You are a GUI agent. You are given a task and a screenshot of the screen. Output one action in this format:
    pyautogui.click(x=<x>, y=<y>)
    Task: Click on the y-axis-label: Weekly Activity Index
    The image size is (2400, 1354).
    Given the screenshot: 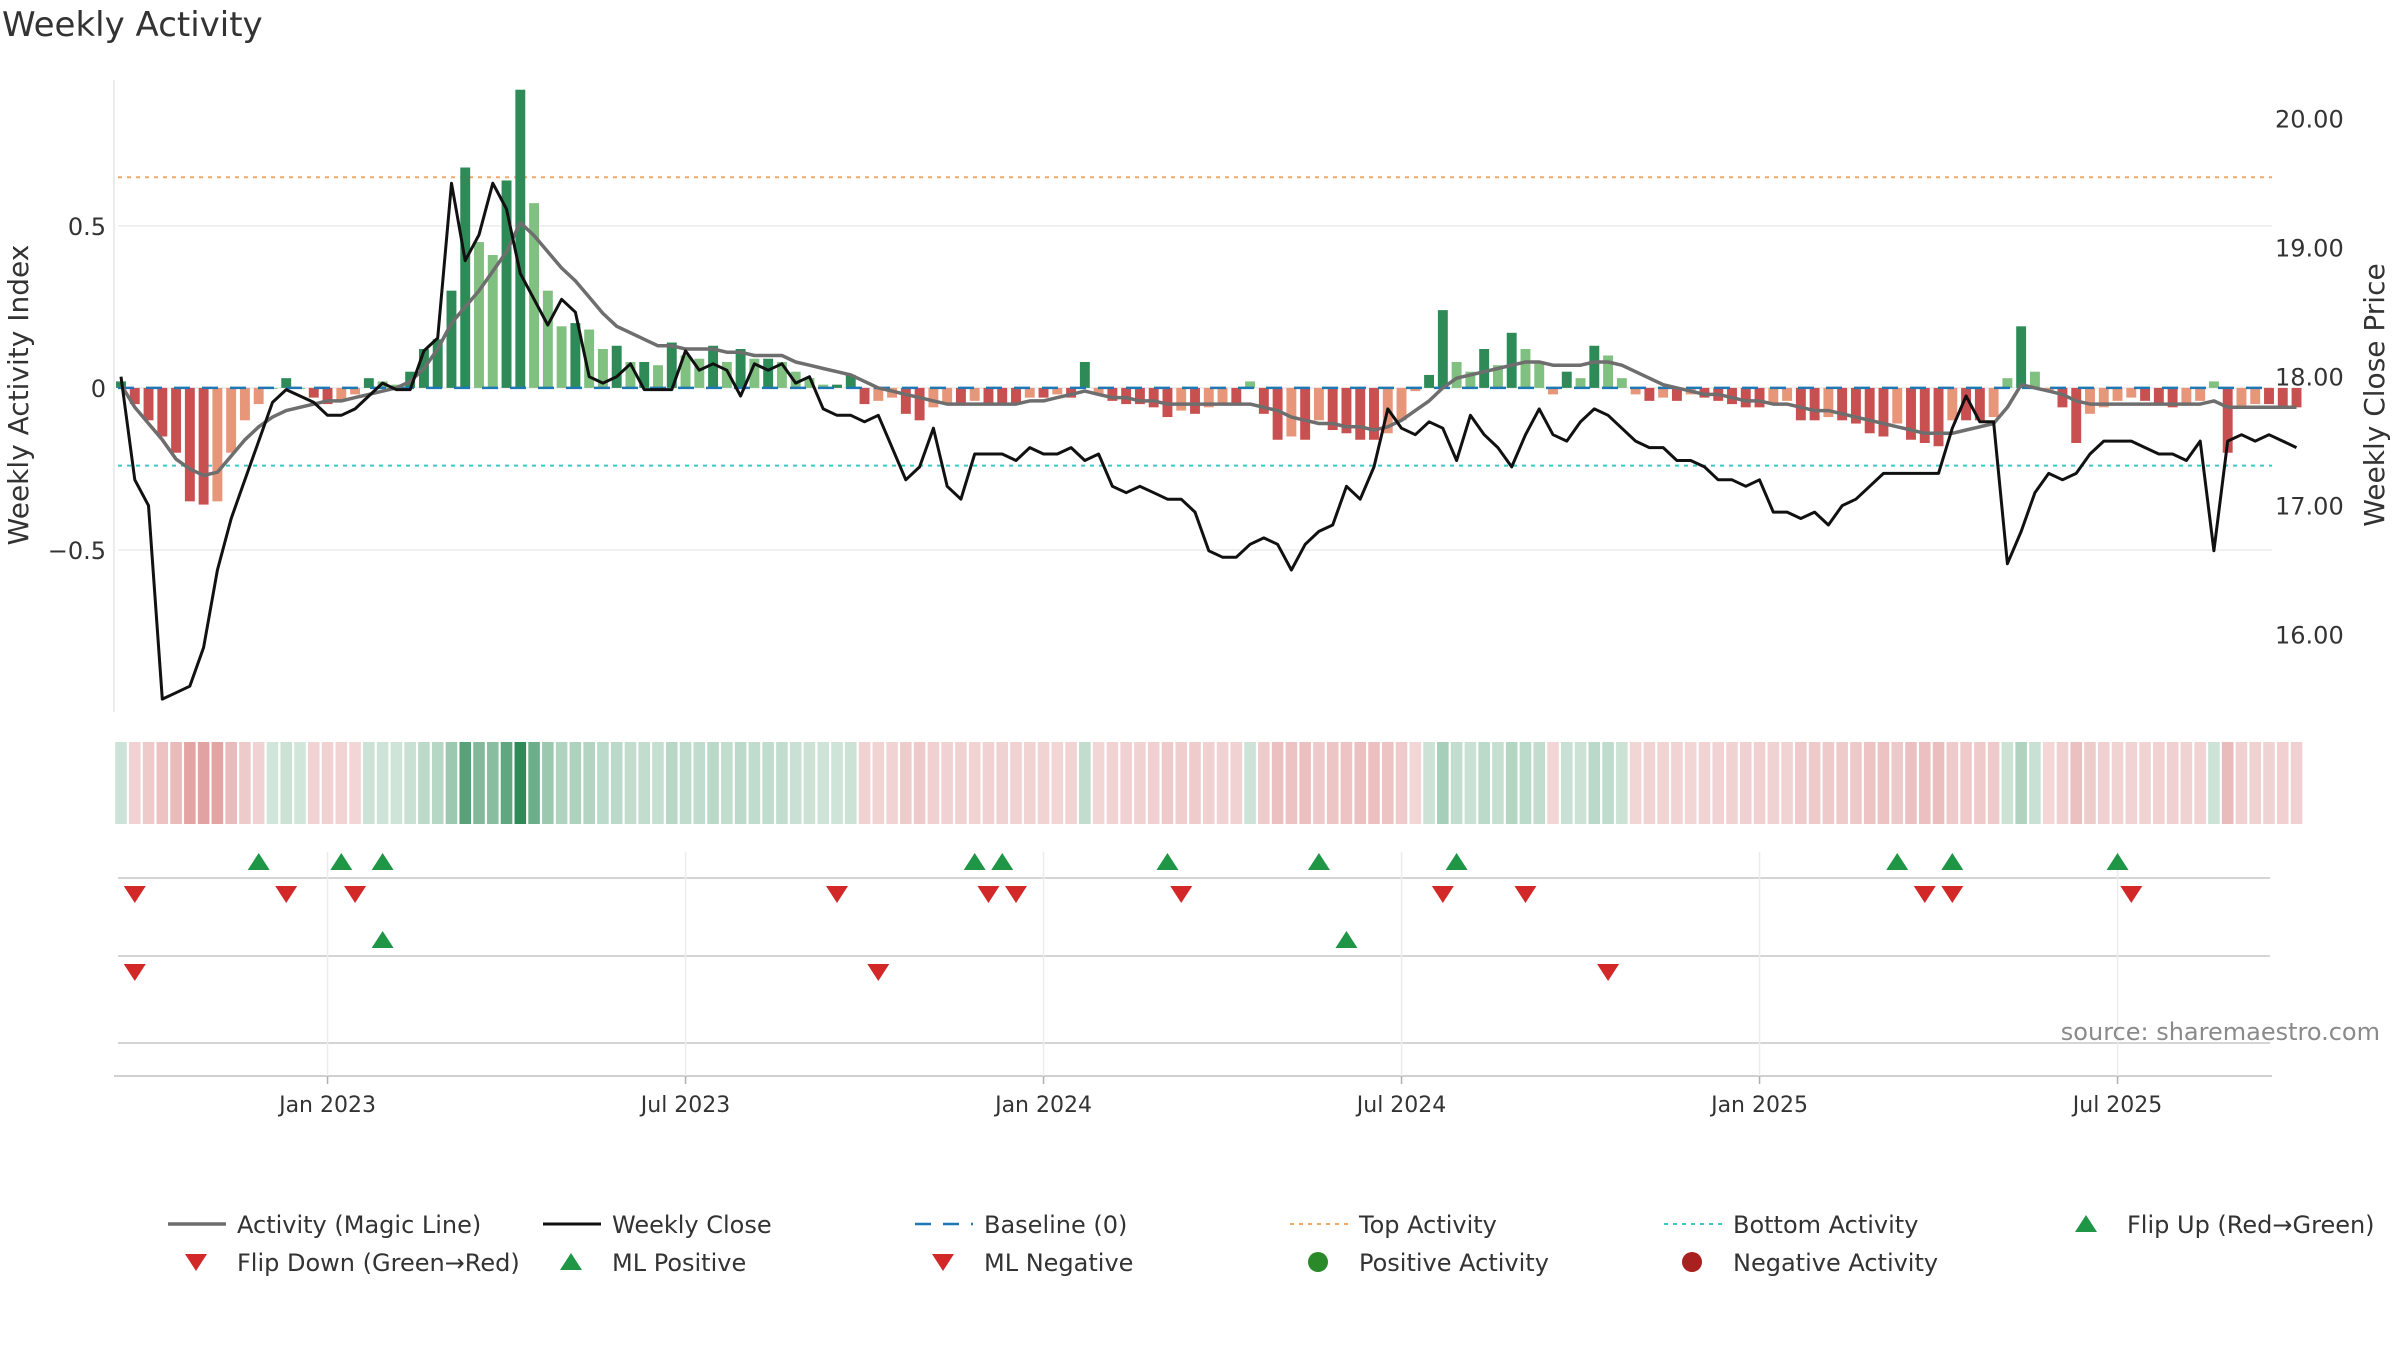 What is the action you would take?
    pyautogui.click(x=18, y=395)
    